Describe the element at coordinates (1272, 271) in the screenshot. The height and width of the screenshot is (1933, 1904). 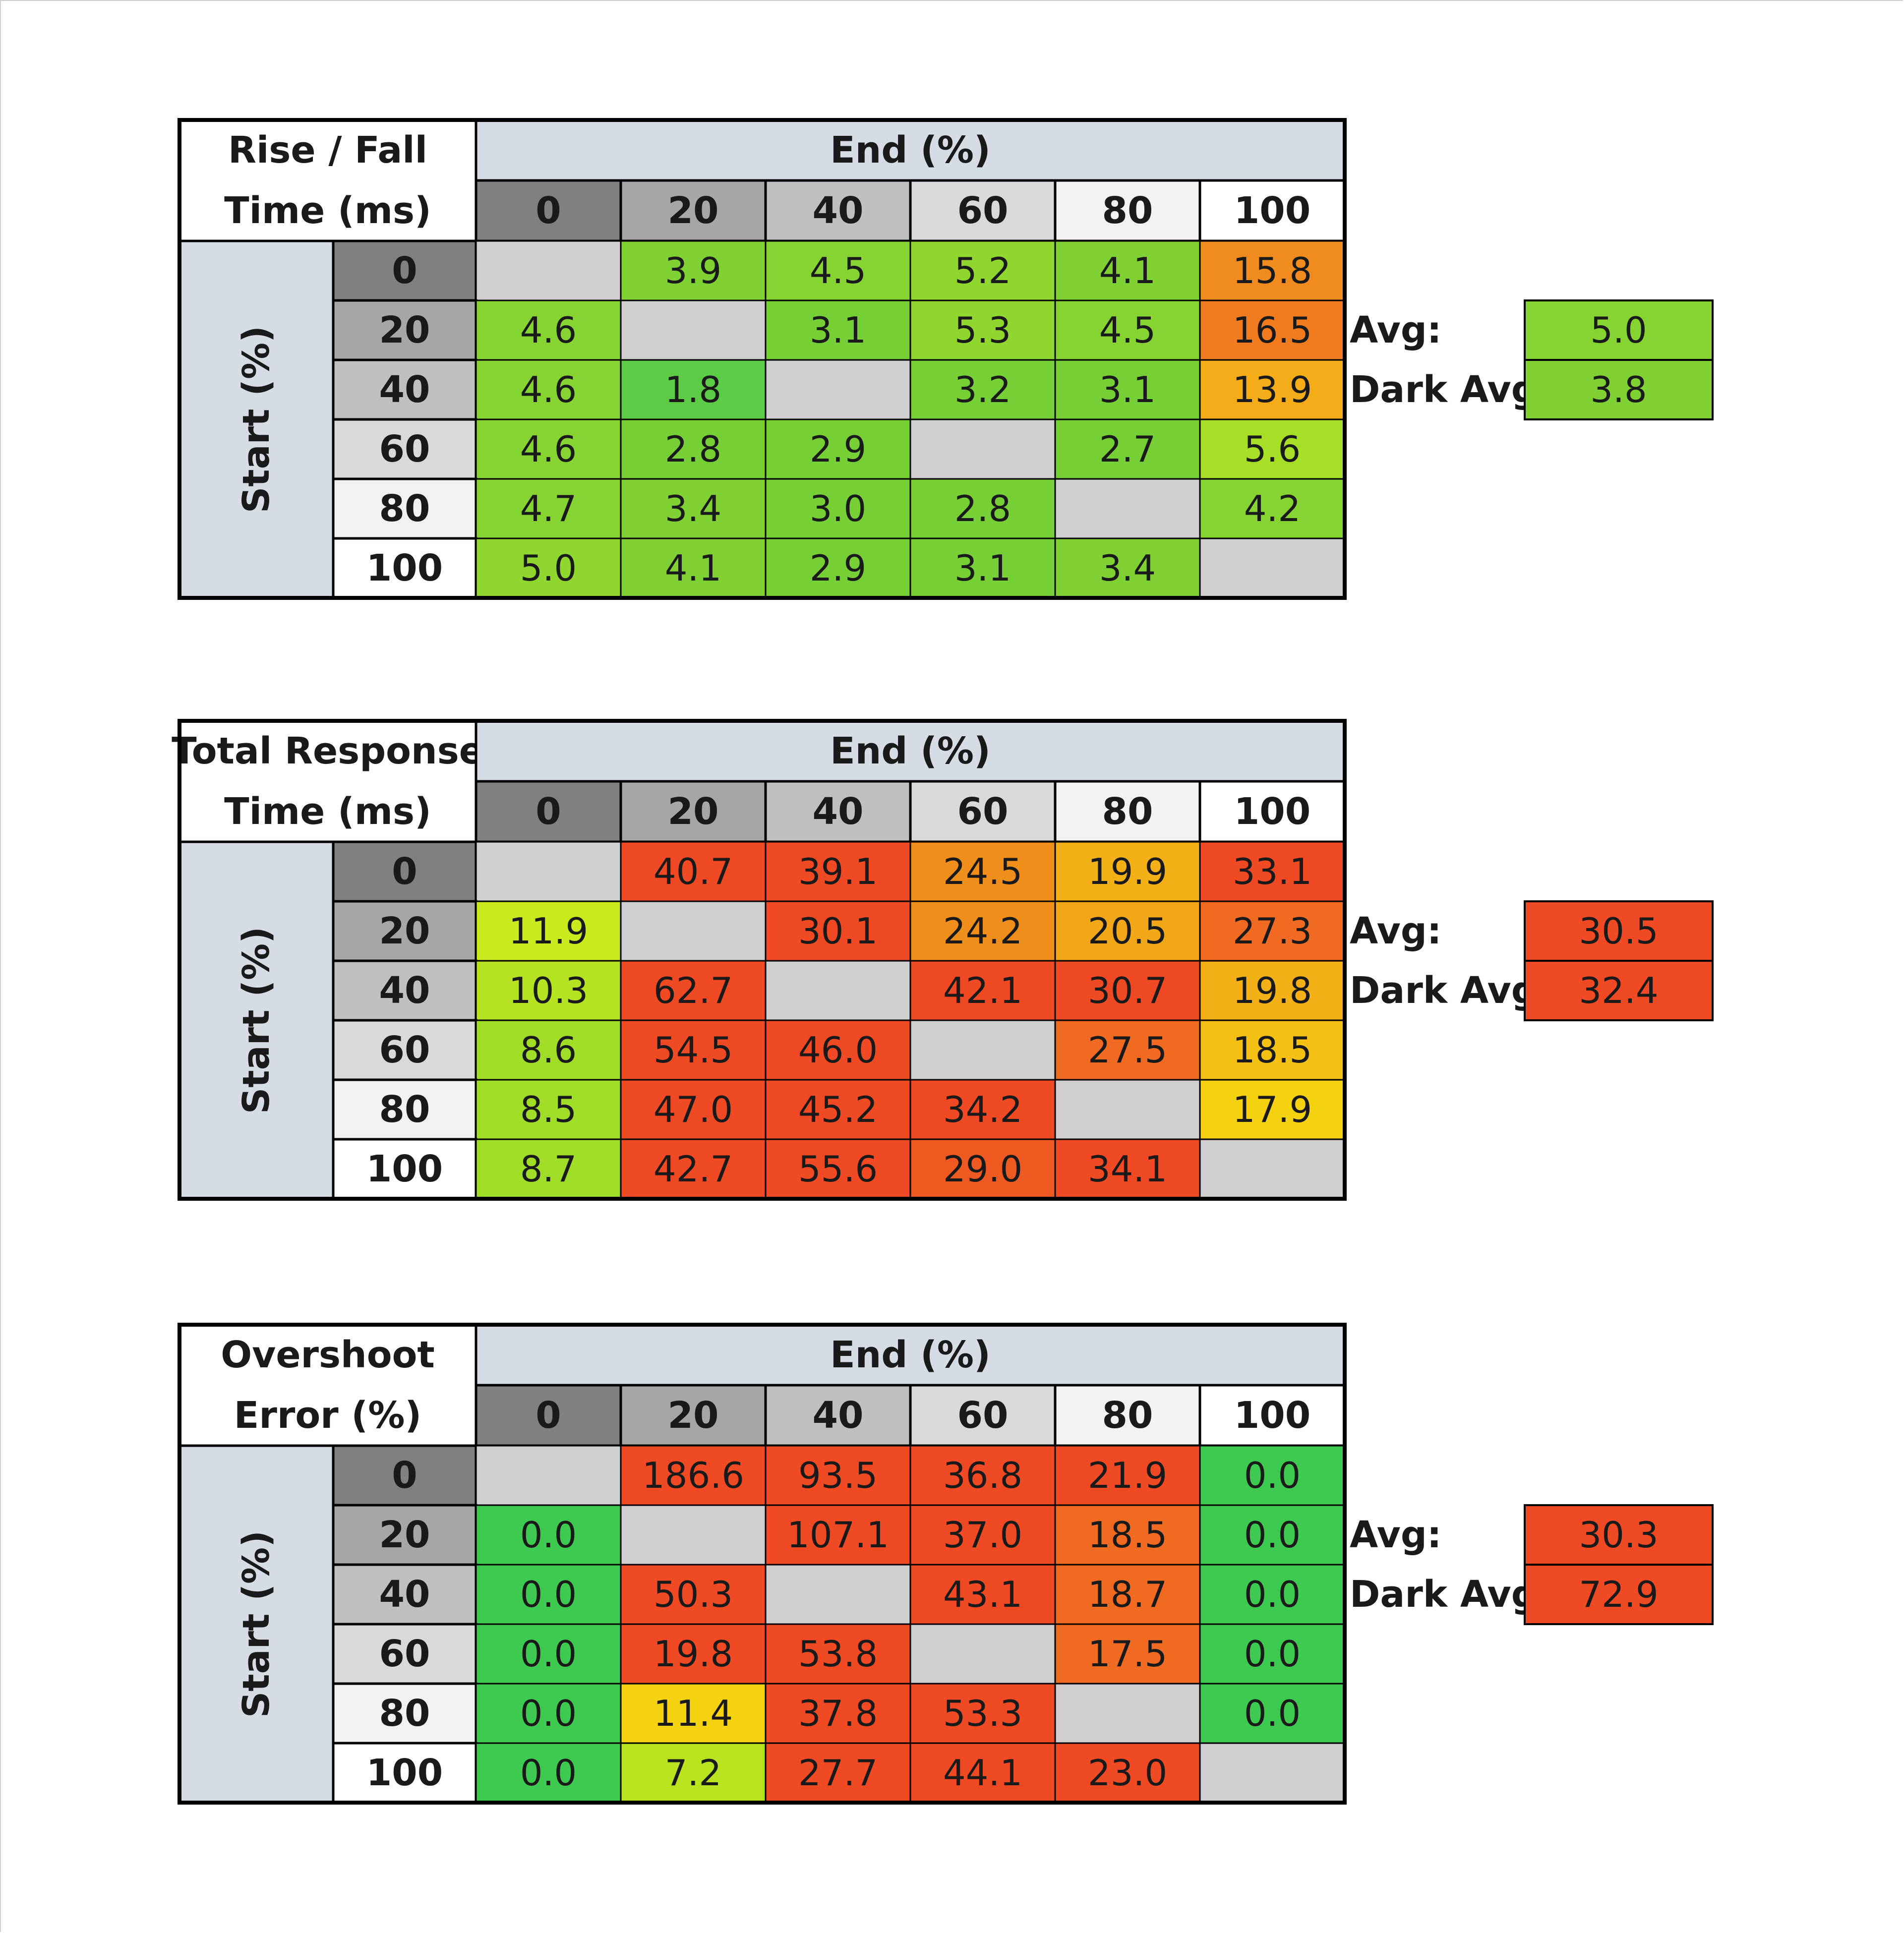
I see `data-cell-value: 15.8` at that location.